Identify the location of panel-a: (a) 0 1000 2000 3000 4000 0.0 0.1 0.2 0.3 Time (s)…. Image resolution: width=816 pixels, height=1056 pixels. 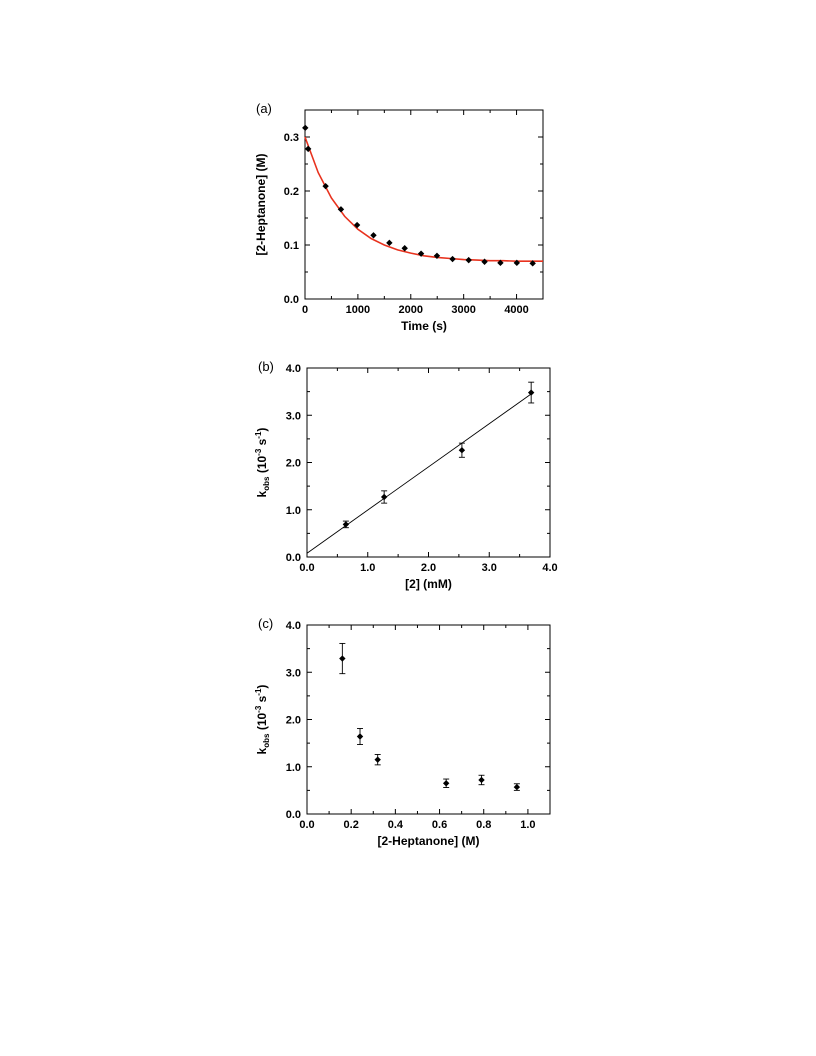
(399, 217).